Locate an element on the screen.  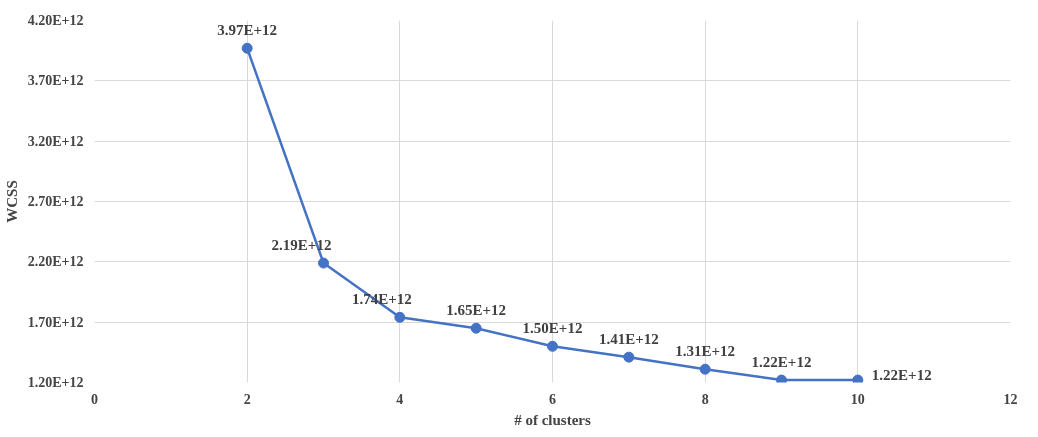
data-label: 1.50E+12 is located at coordinates (552, 328).